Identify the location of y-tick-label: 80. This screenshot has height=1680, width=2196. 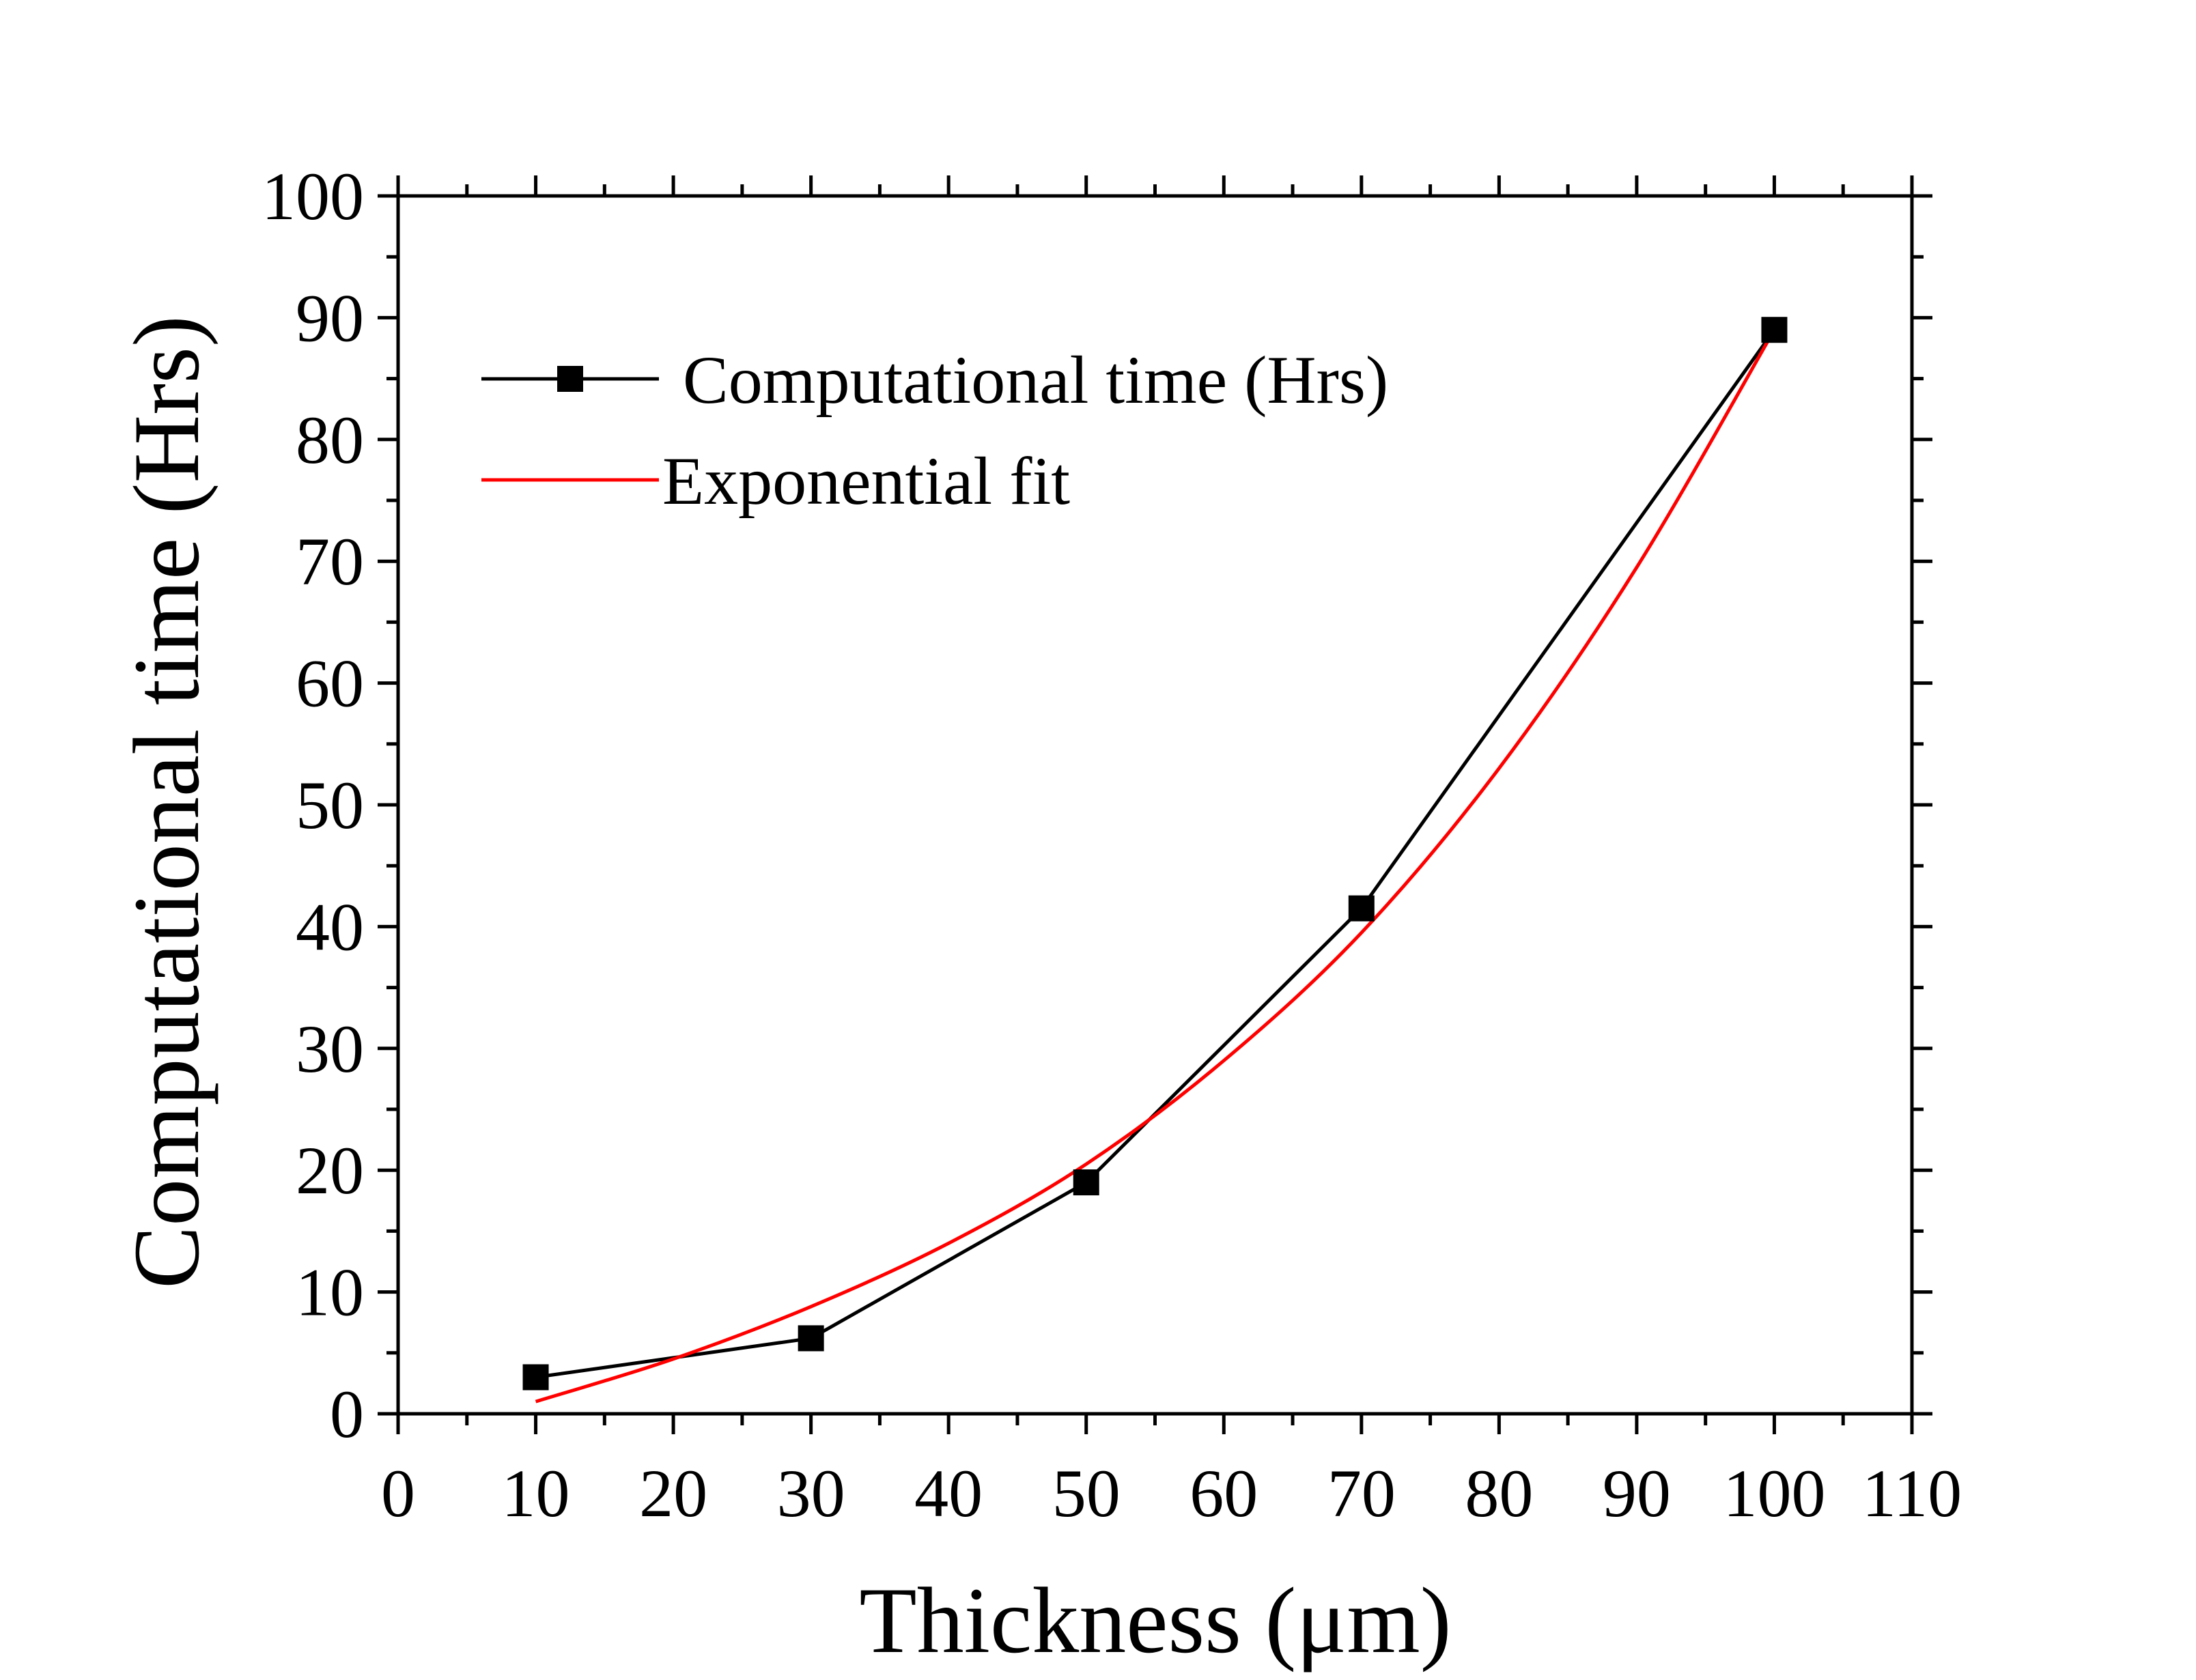
(330, 440).